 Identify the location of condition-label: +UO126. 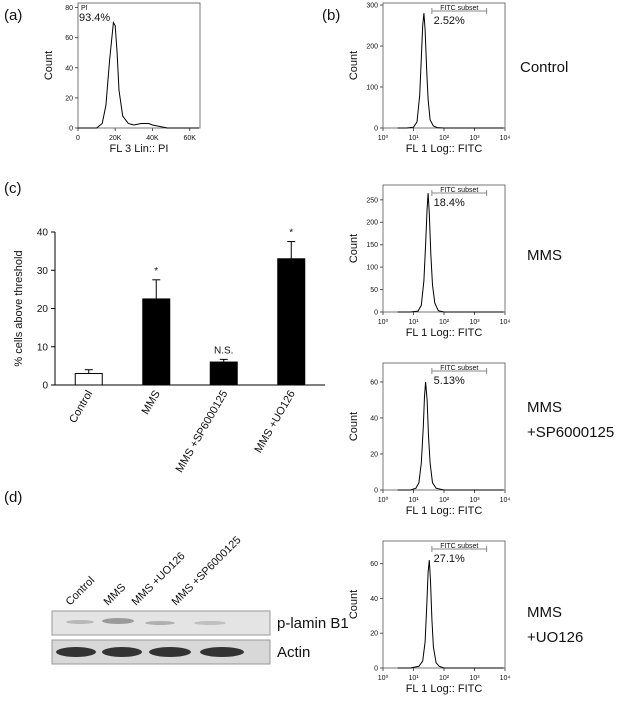
(555, 637).